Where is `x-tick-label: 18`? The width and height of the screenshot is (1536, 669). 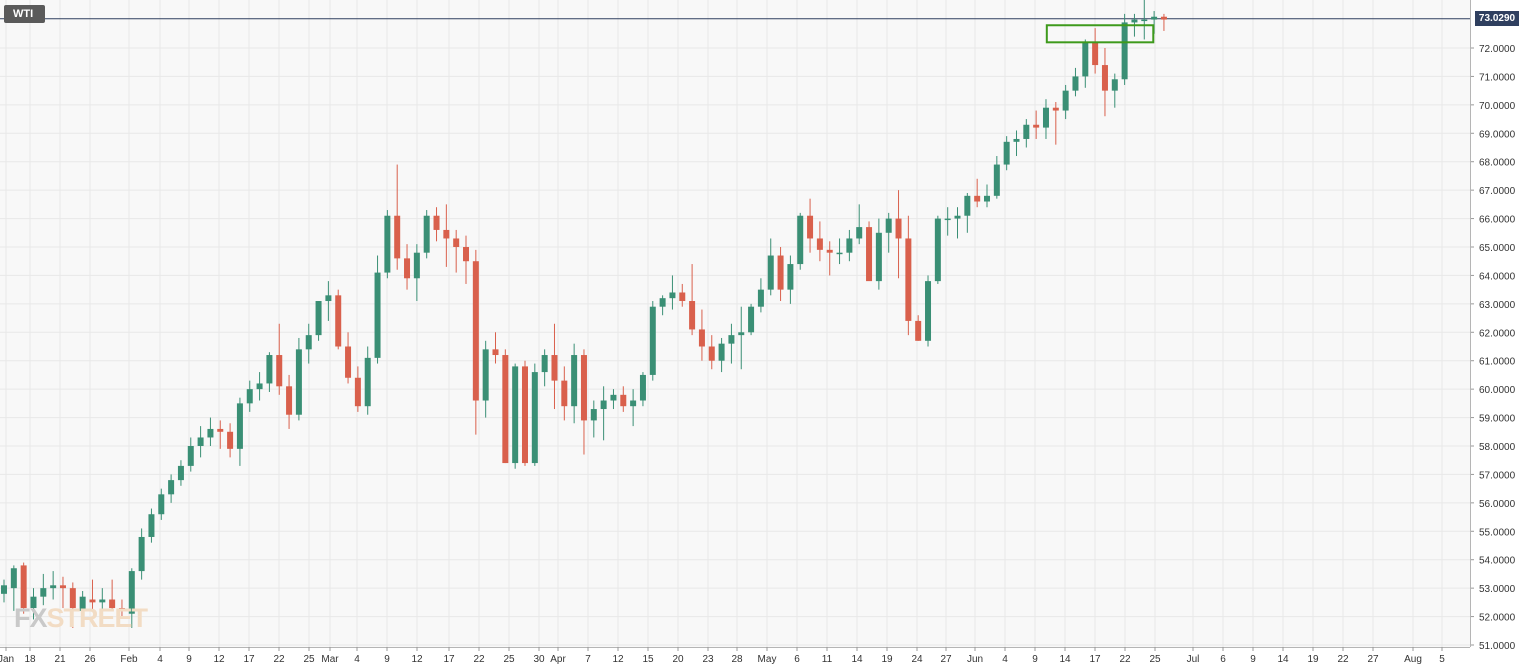 x-tick-label: 18 is located at coordinates (30, 659).